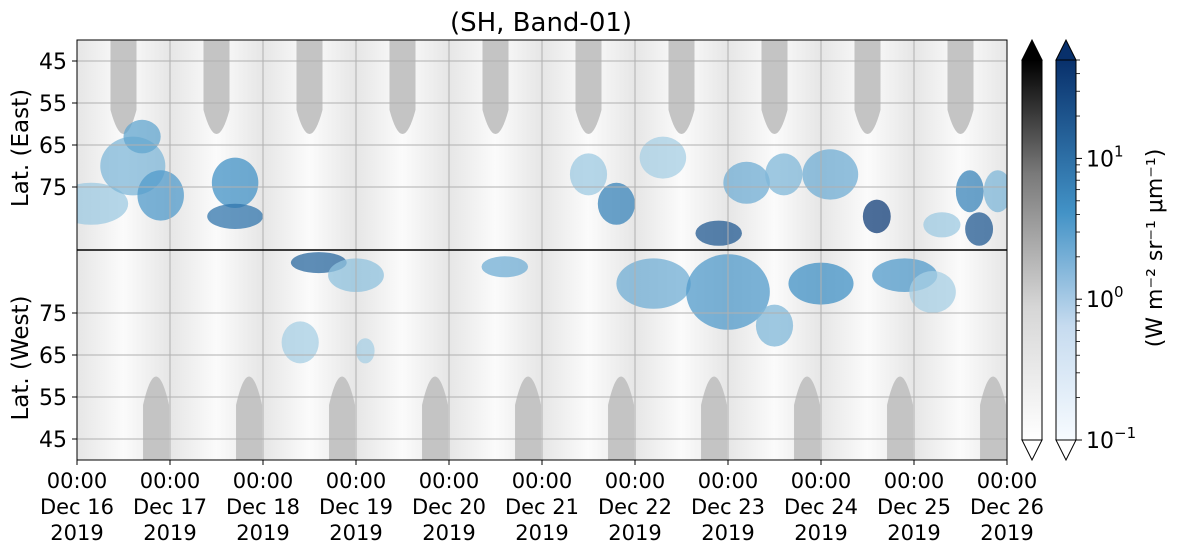  I want to click on colorbar-blue, so click(1066, 250).